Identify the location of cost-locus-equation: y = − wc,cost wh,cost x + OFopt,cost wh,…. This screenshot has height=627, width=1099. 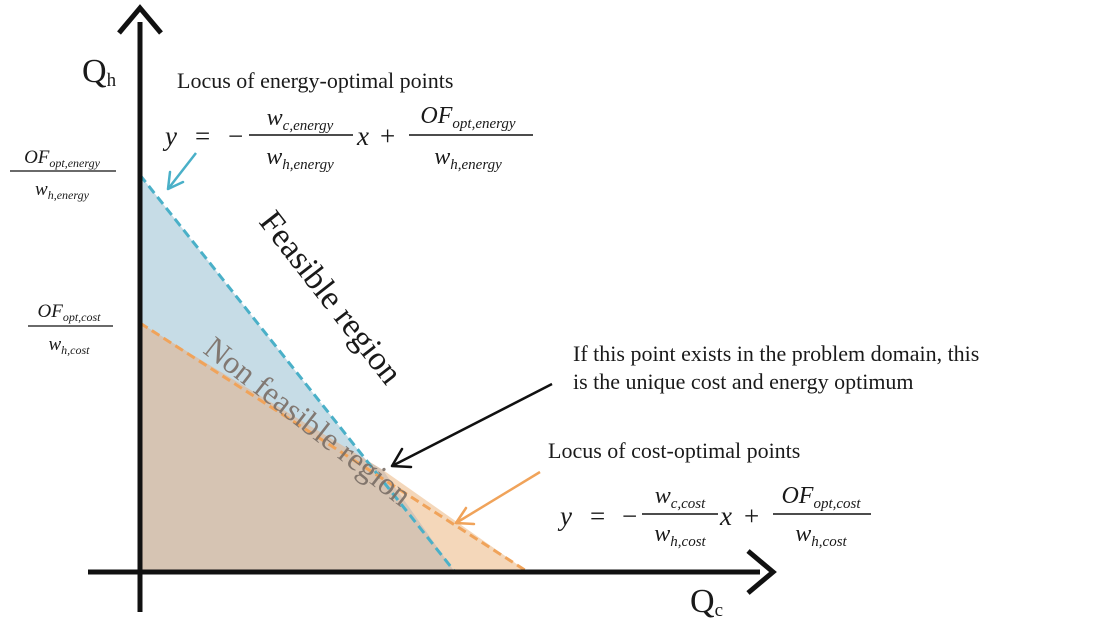
(714, 516).